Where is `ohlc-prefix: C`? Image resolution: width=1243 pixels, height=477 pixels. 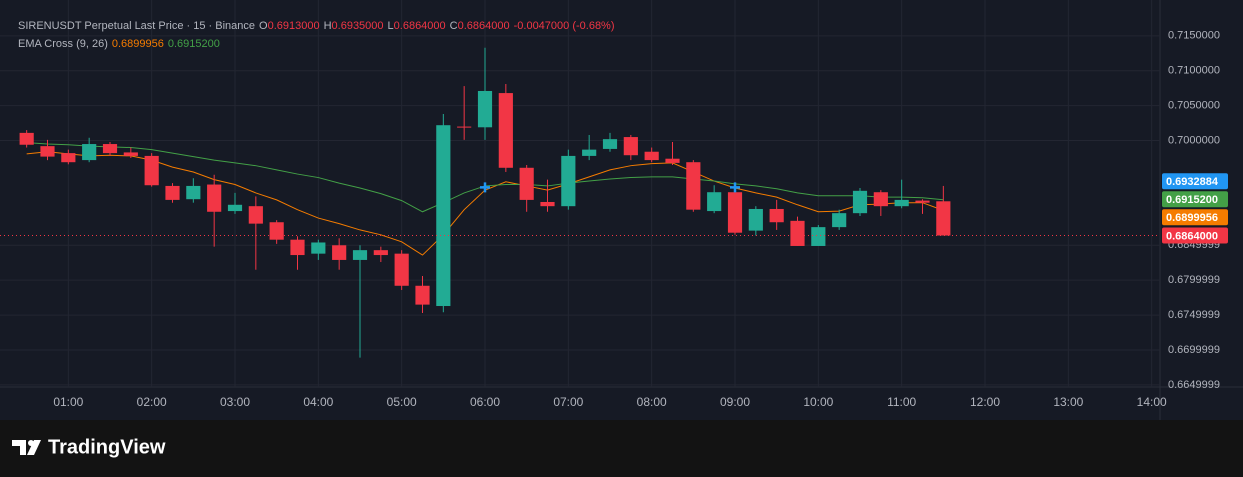
ohlc-prefix: C is located at coordinates (453, 26).